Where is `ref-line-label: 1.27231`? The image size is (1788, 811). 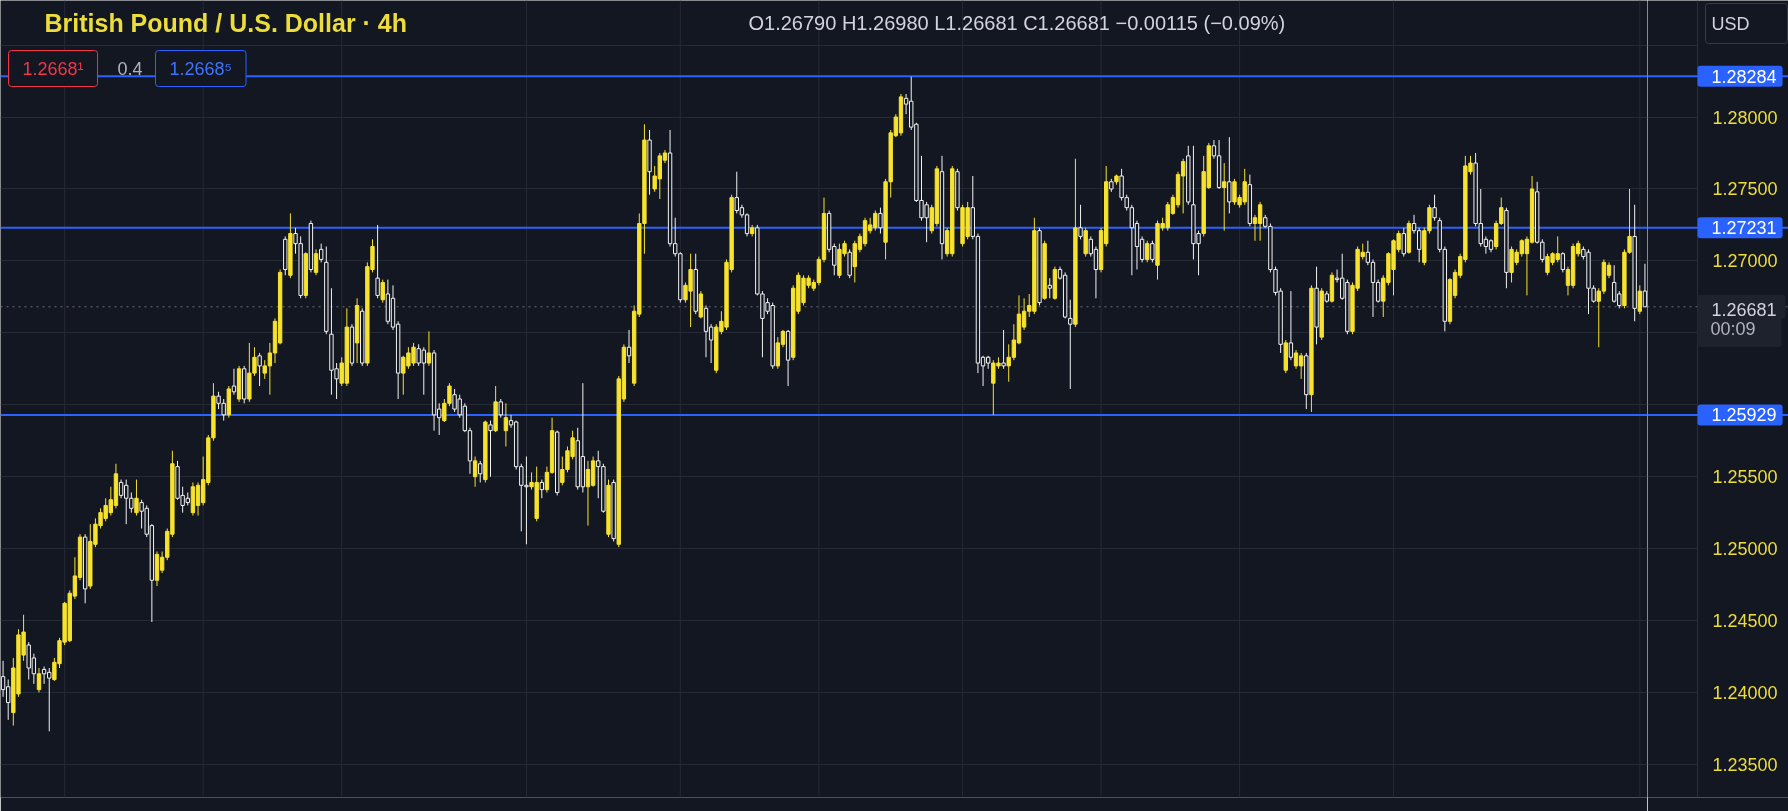
ref-line-label: 1.27231 is located at coordinates (1744, 228).